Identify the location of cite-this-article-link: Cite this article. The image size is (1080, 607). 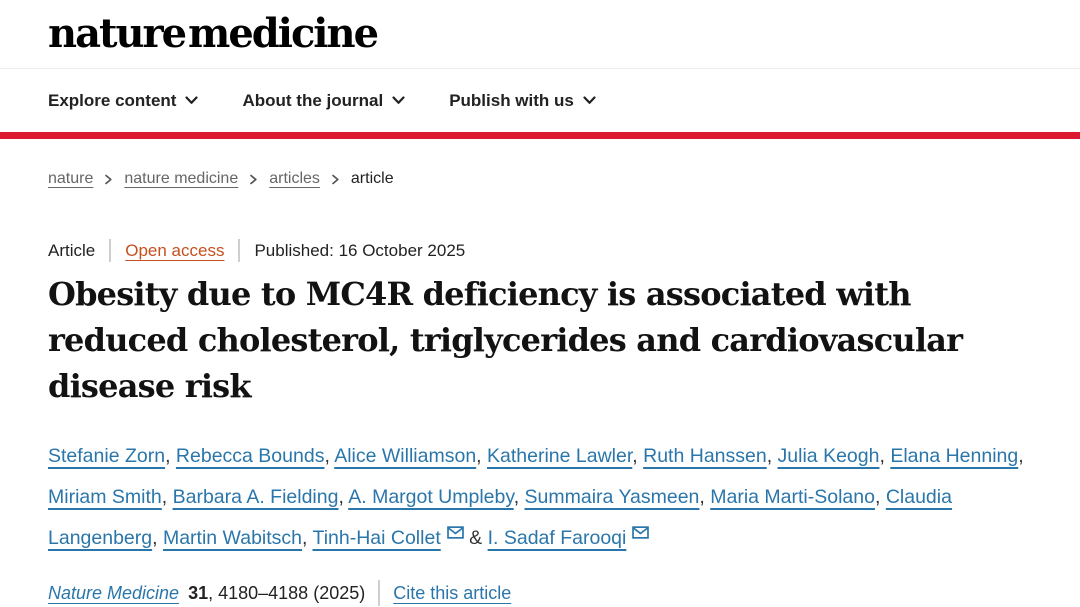
(452, 592).